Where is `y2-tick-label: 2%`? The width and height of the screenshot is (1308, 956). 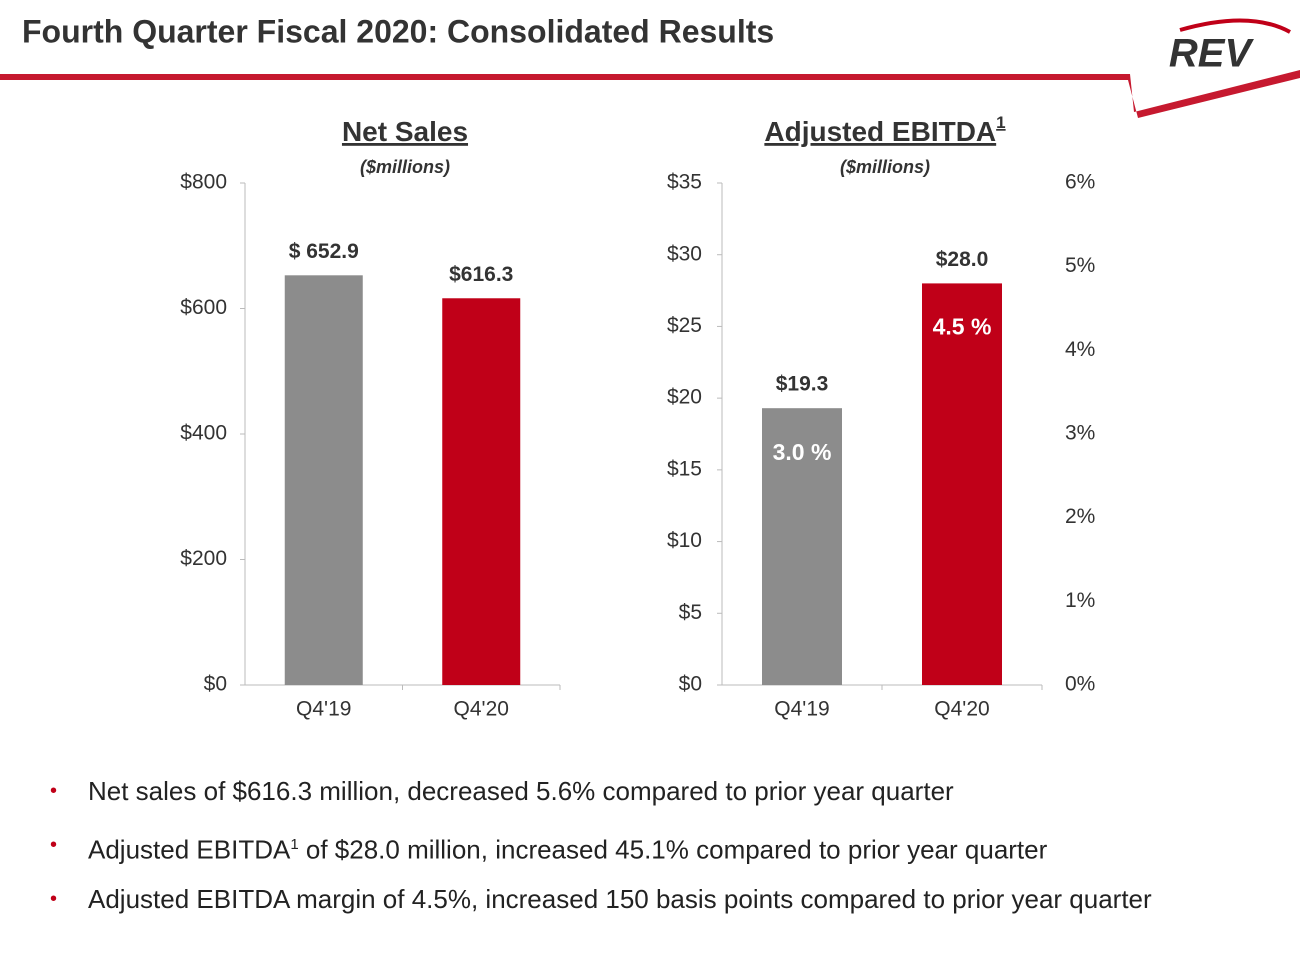
y2-tick-label: 2% is located at coordinates (1080, 516).